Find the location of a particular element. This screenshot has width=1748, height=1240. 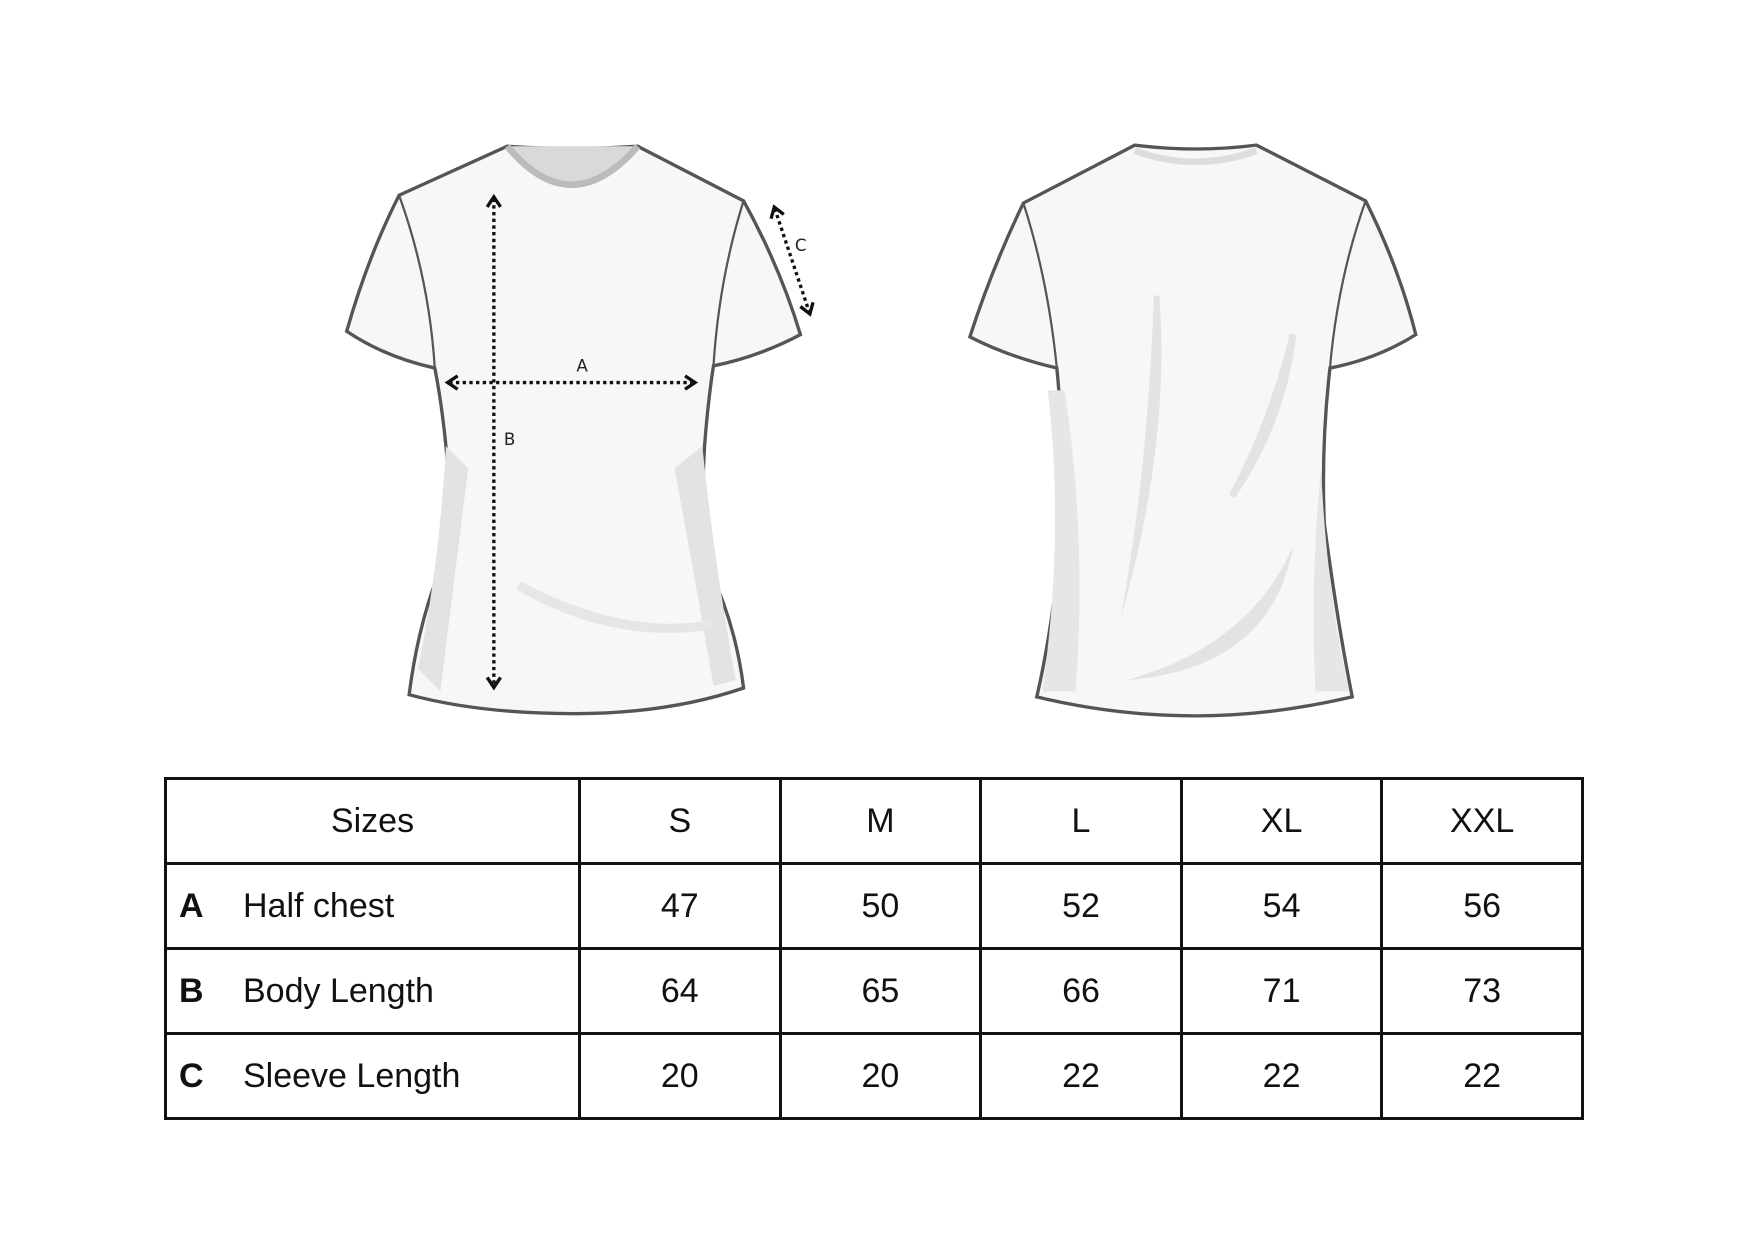

table-row: A Half chest 47 50 52 54 56 is located at coordinates (874, 906).